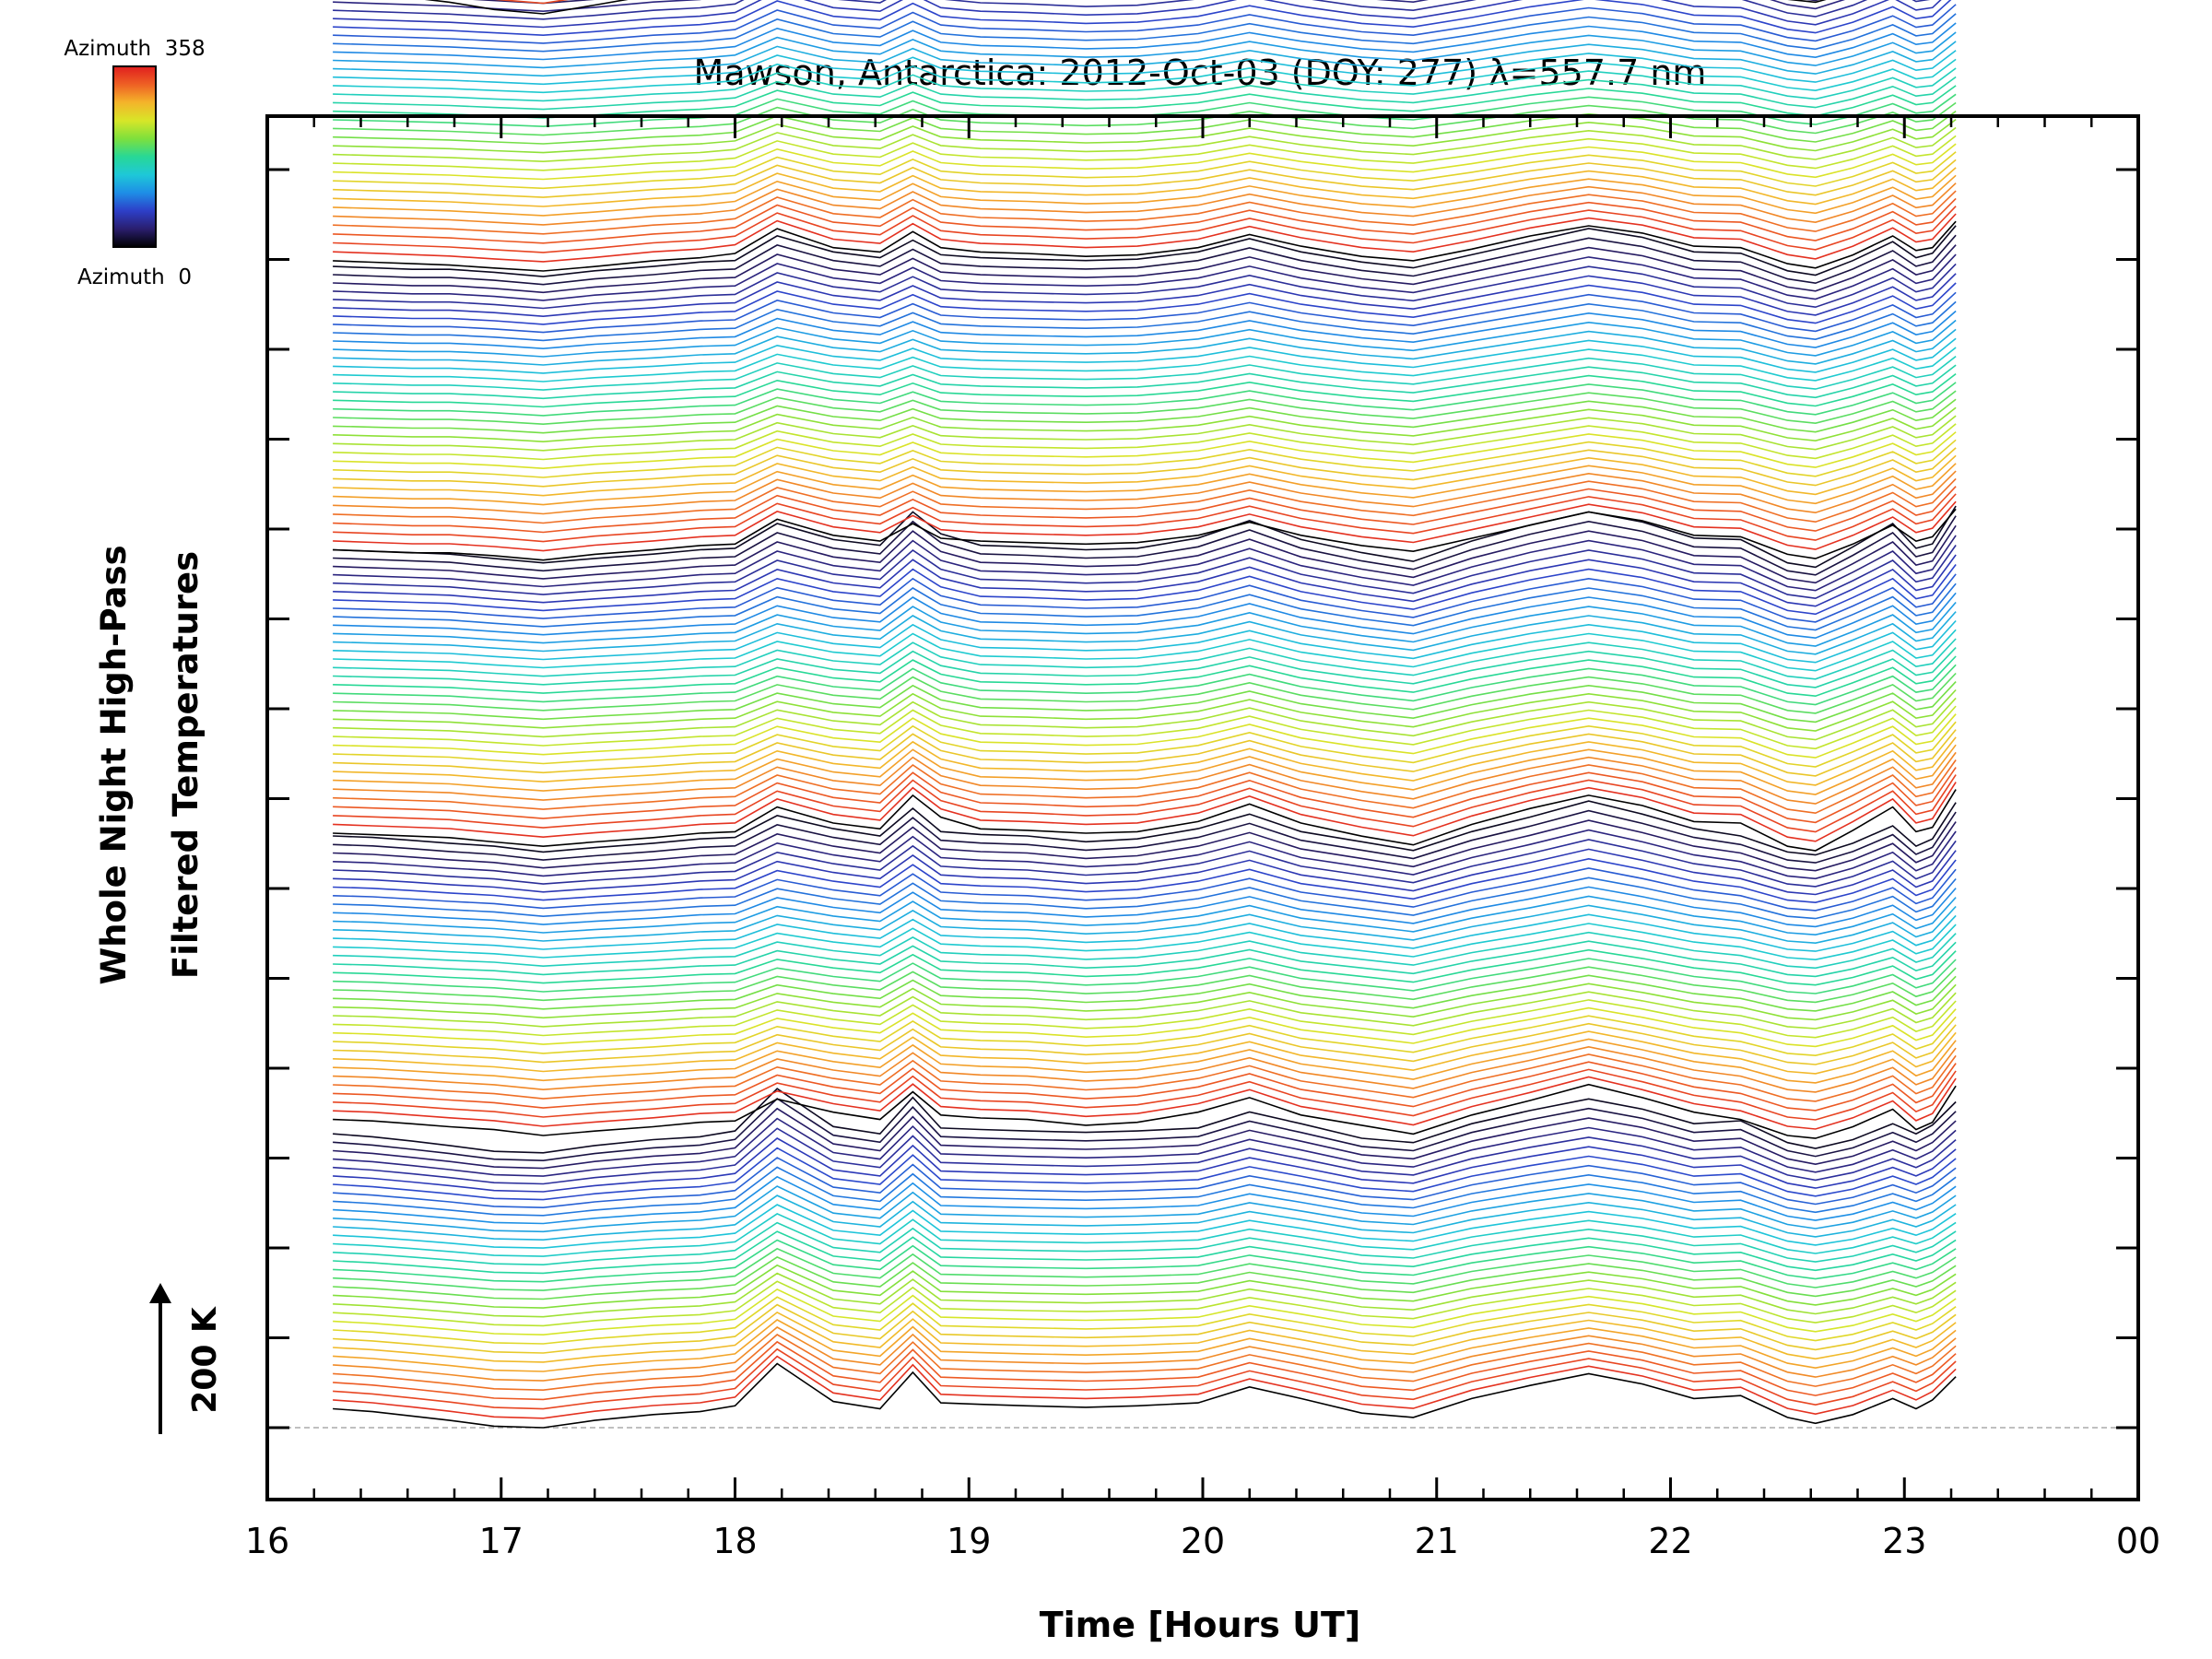 This screenshot has width=2212, height=1659. Describe the element at coordinates (1437, 1541) in the screenshot. I see `x-tick-label: 21` at that location.